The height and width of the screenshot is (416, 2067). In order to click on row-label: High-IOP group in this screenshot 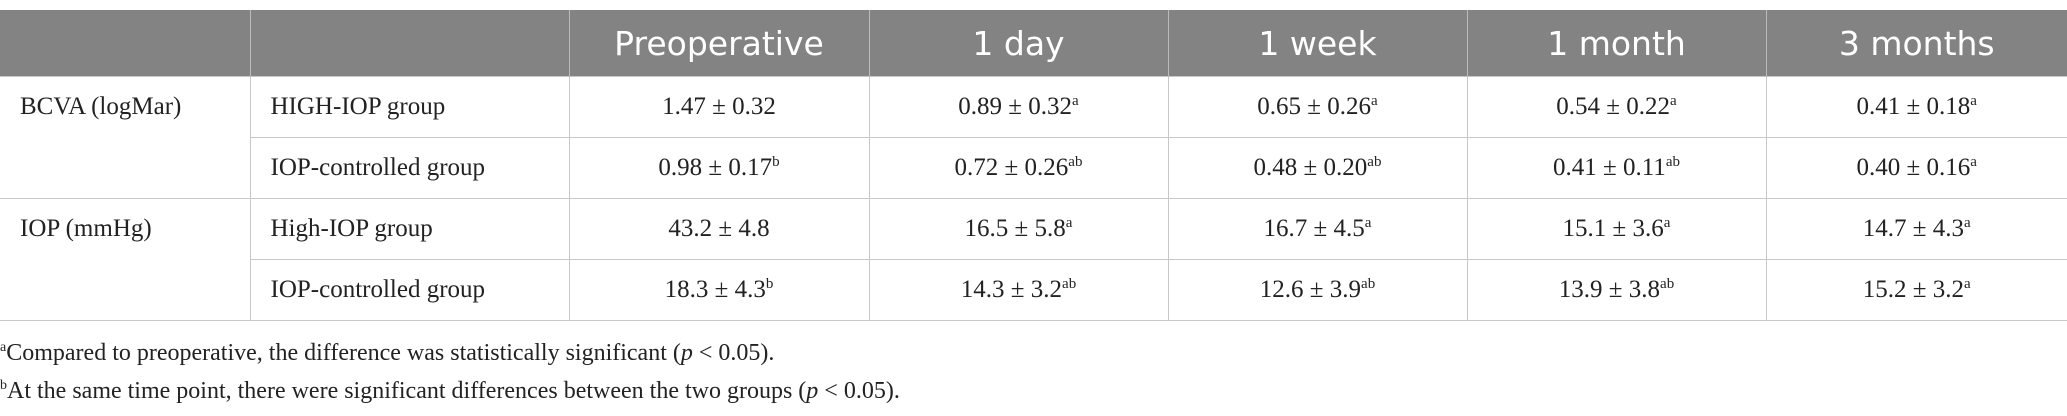, I will do `click(409, 229)`.